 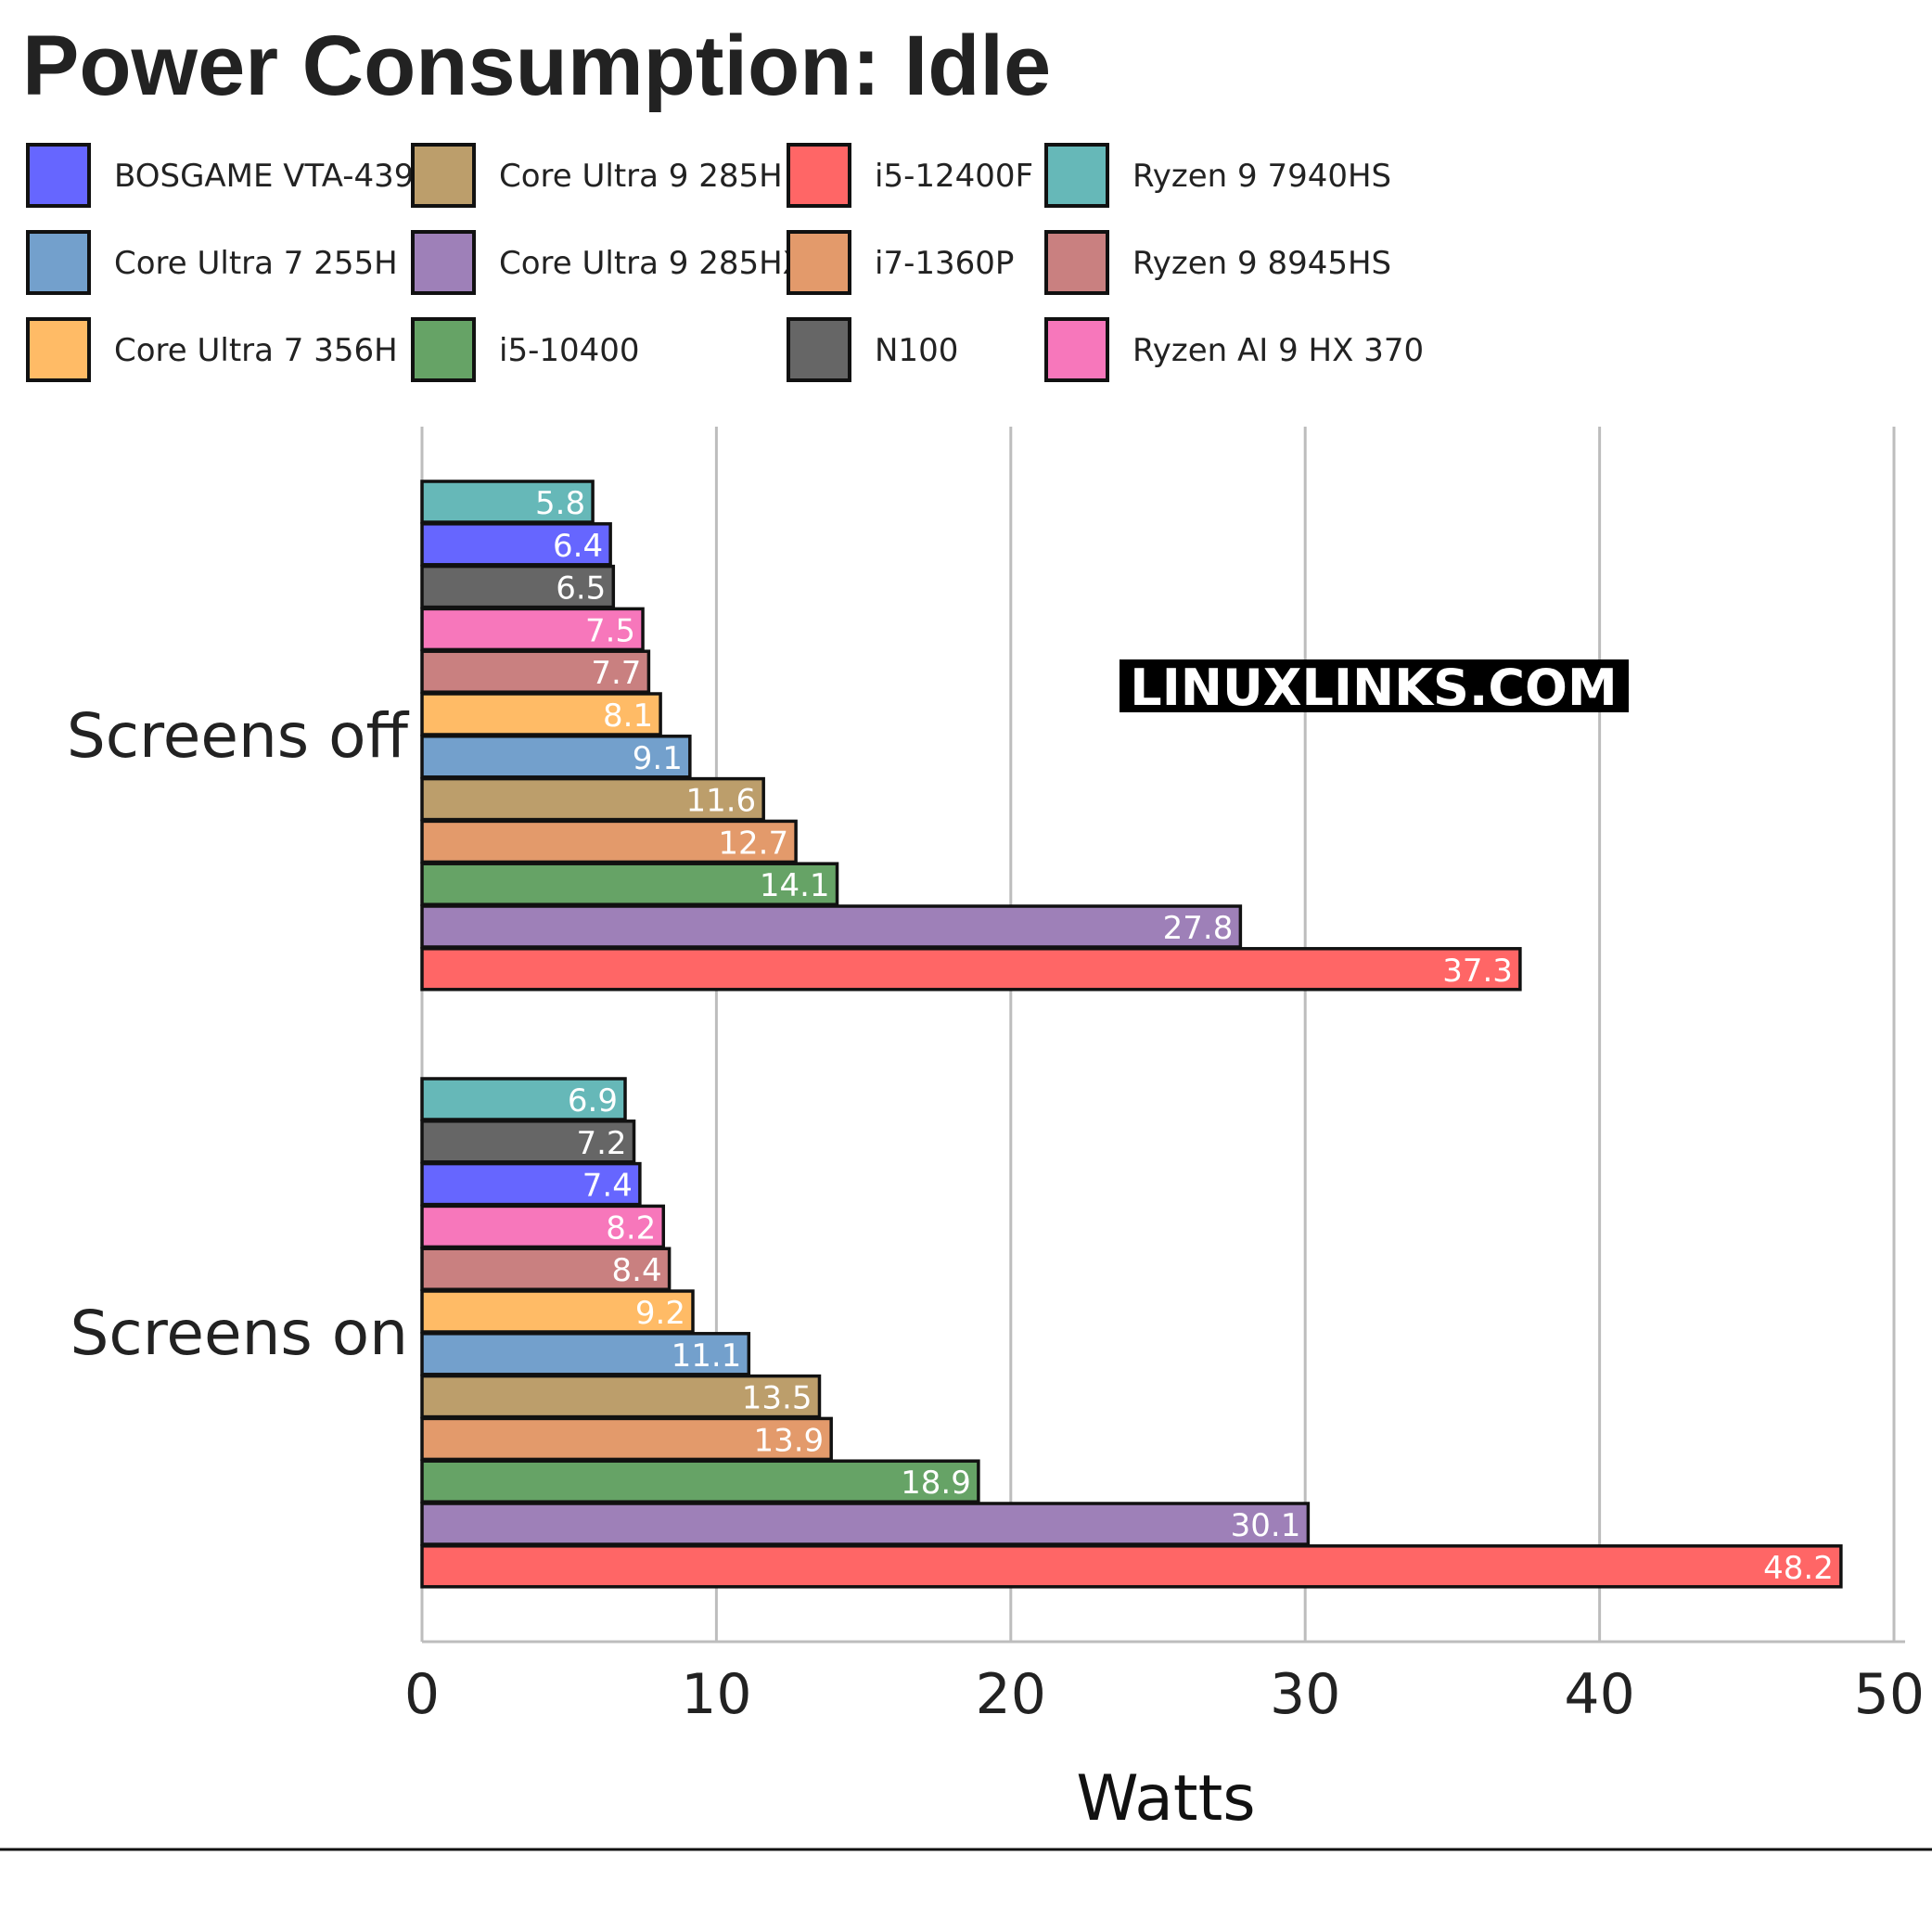 I want to click on legend-label: Ryzen 9 7940HS, so click(x=1261, y=176).